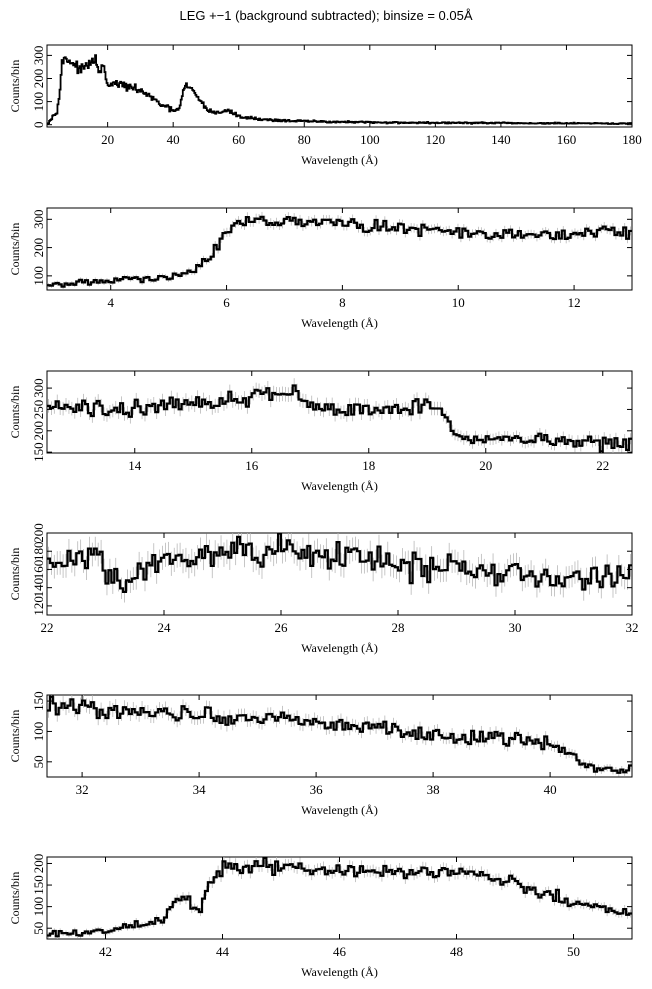 This screenshot has width=652, height=989. What do you see at coordinates (135, 465) in the screenshot?
I see `x-tick-label: 14` at bounding box center [135, 465].